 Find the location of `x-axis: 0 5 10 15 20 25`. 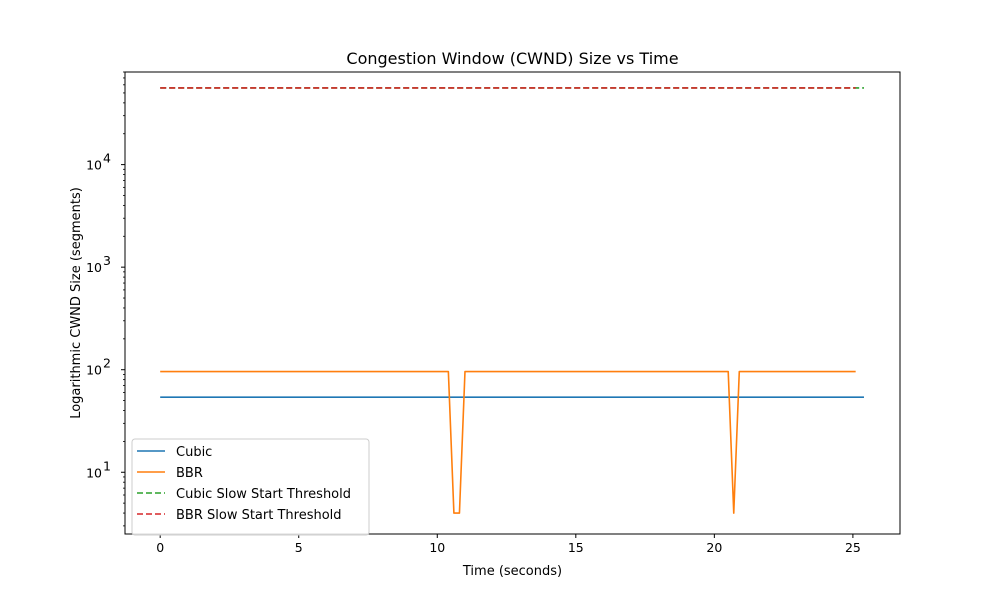

x-axis: 0 5 10 15 20 25 is located at coordinates (508, 544).